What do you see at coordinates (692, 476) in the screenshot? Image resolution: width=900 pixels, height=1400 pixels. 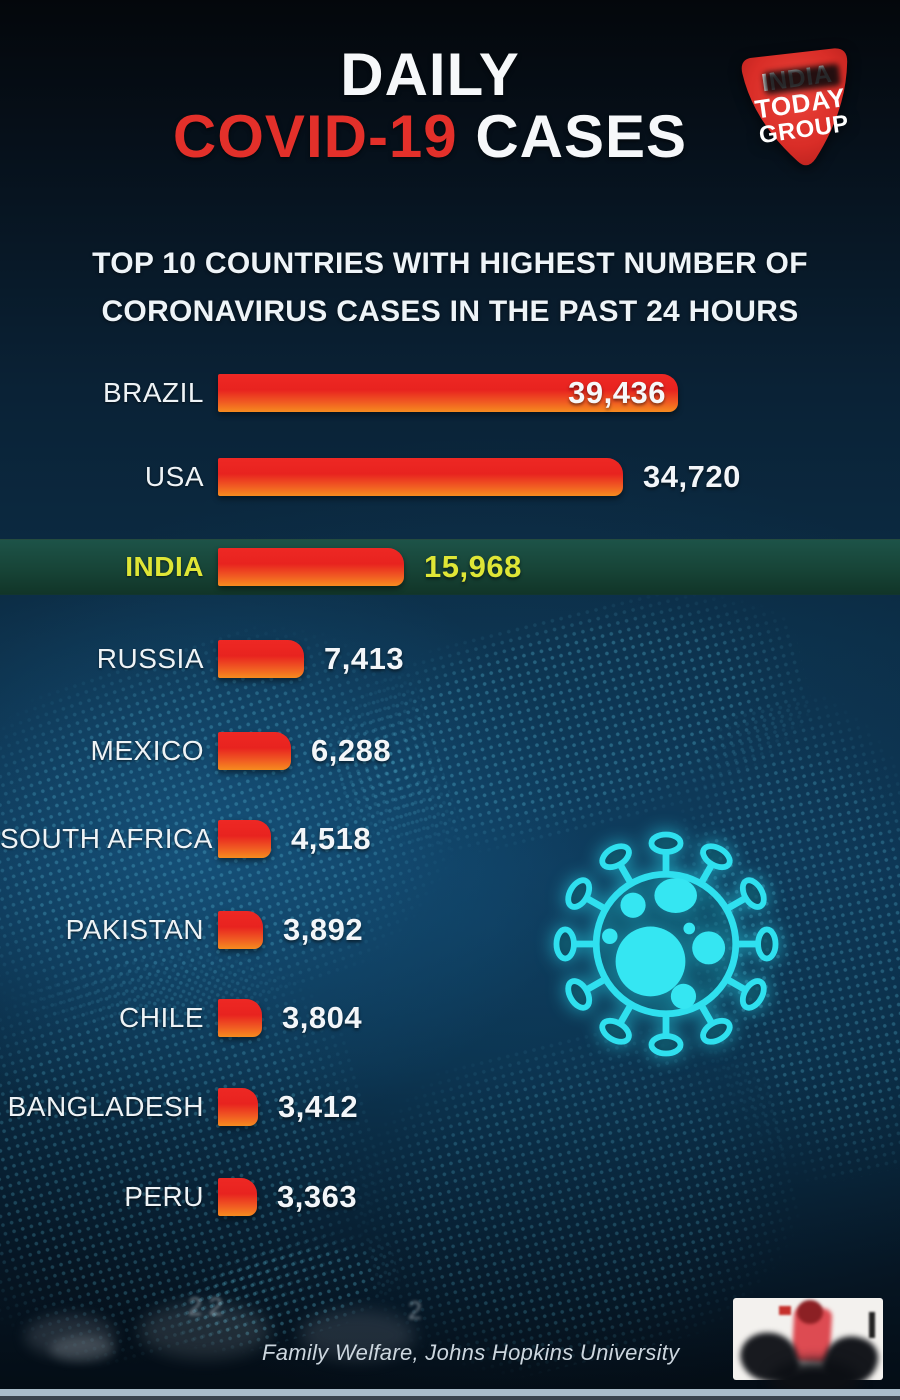 I see `value-label: 34,720` at bounding box center [692, 476].